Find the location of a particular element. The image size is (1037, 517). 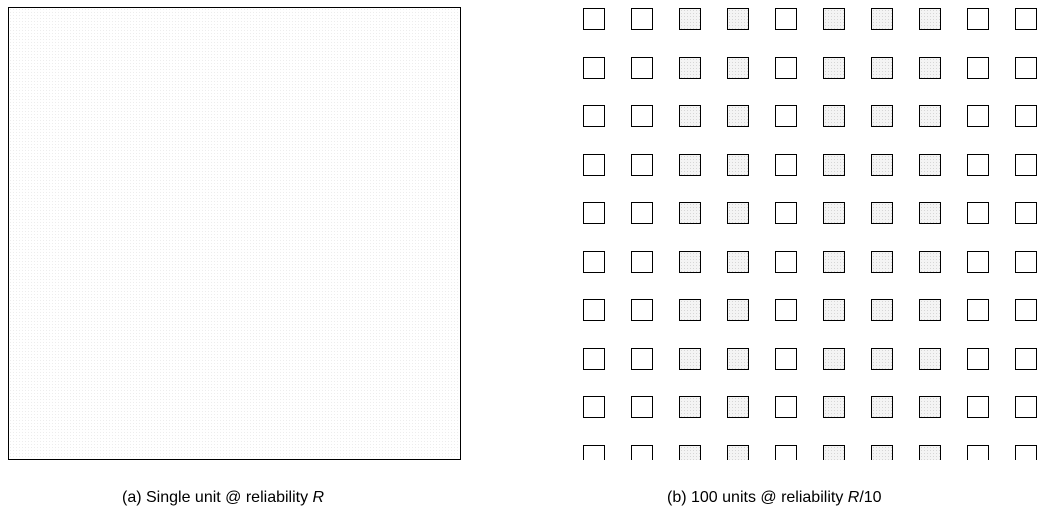

caption-b-variable: R is located at coordinates (853, 497).